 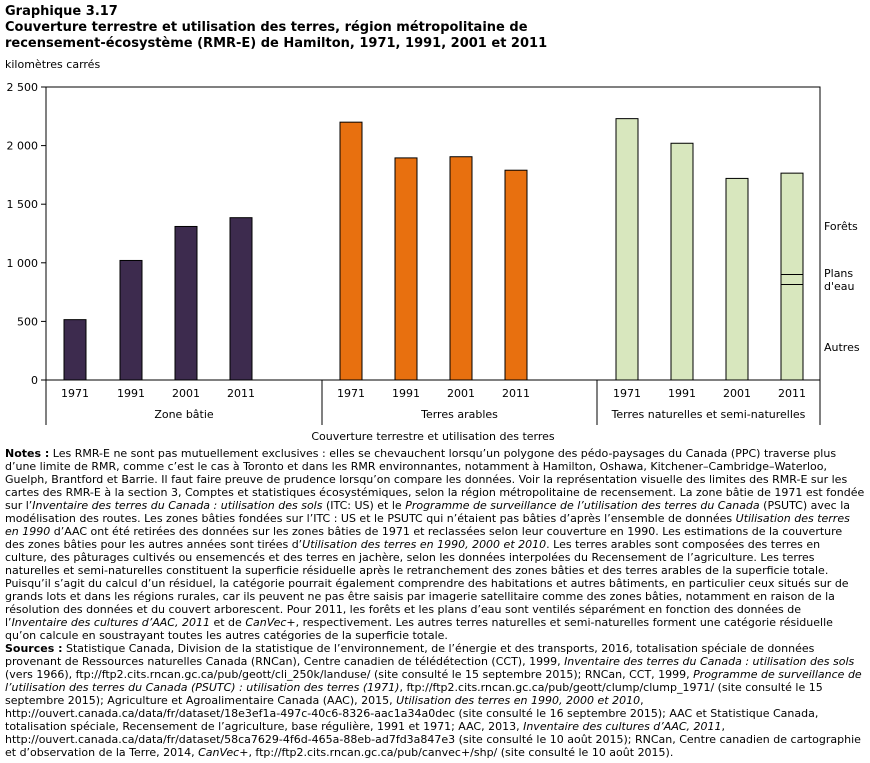 I want to click on bar-3-1971, so click(x=627, y=249).